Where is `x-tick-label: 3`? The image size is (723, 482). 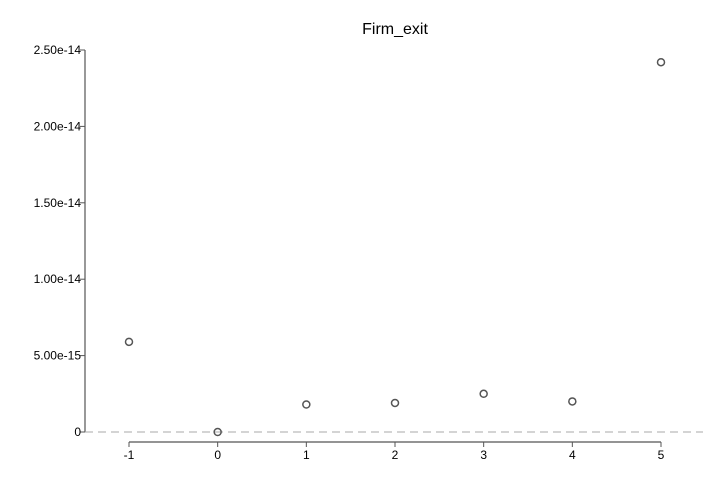 x-tick-label: 3 is located at coordinates (483, 455).